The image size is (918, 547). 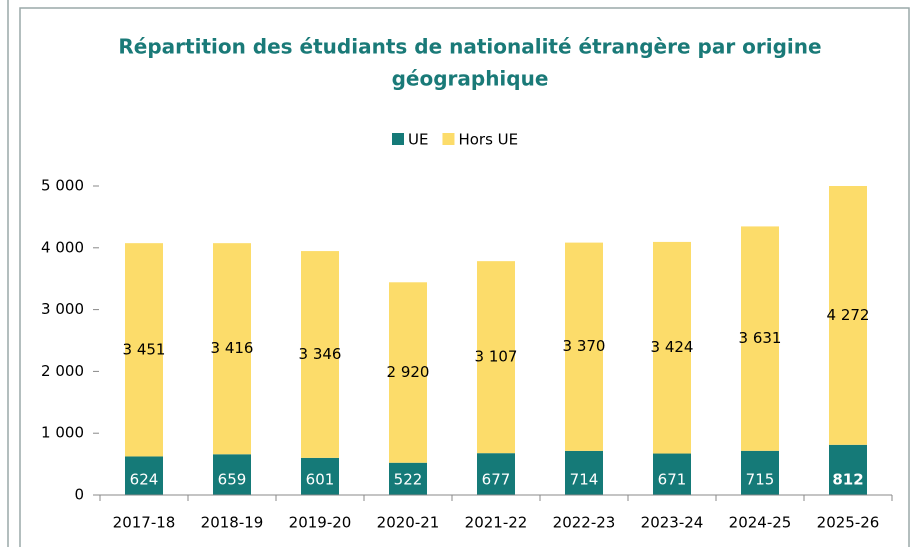 I want to click on x-tick-label: 2018-19, so click(x=232, y=523).